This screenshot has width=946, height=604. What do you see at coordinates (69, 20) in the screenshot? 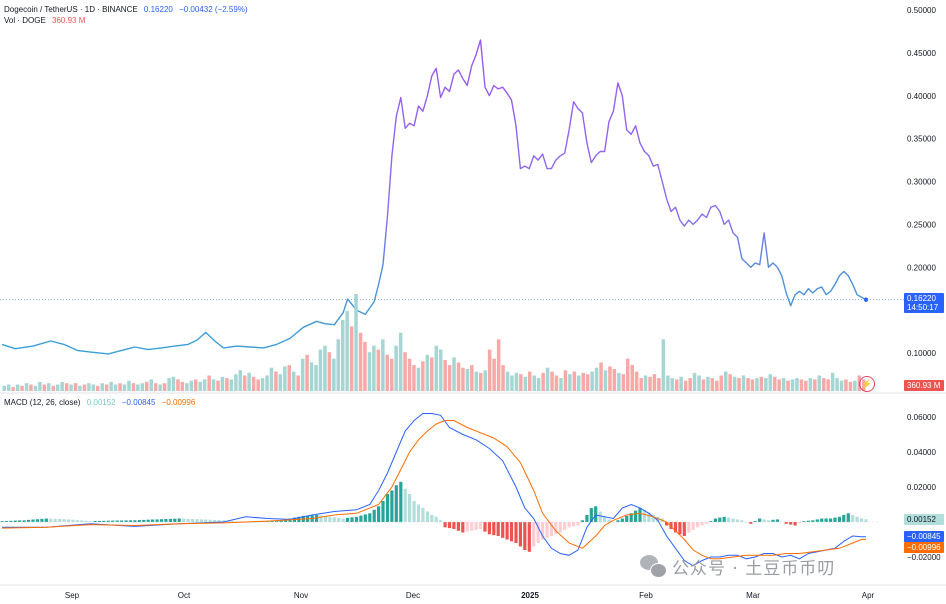
I see `volume-value: 360.93 M` at bounding box center [69, 20].